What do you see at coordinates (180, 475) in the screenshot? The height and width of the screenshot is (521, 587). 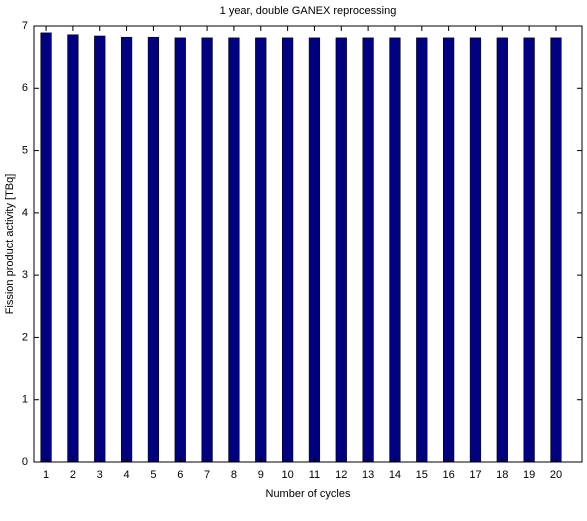 I see `x-tick-label: 6` at bounding box center [180, 475].